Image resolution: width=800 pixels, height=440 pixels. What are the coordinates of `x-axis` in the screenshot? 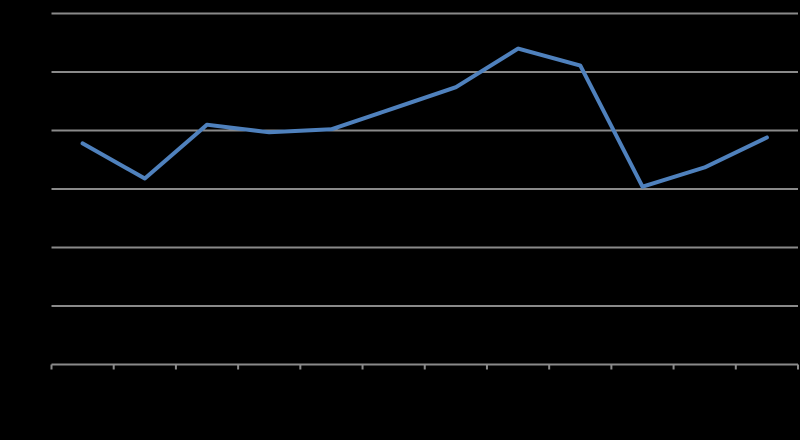 It's located at (424, 366).